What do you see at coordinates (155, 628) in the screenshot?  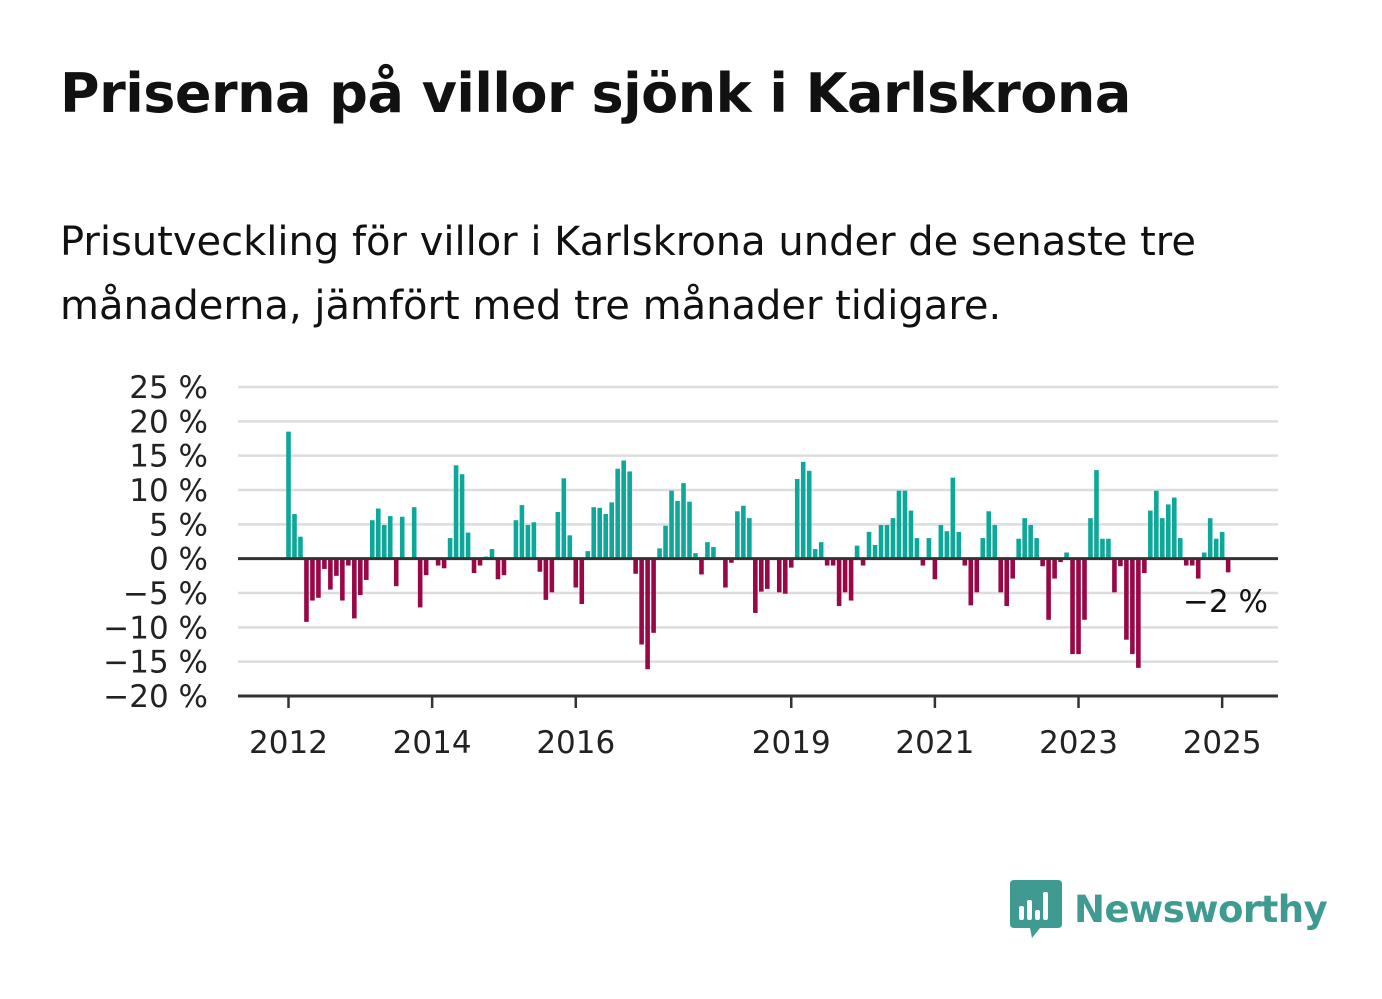 I see `y-tick-label: −10 %` at bounding box center [155, 628].